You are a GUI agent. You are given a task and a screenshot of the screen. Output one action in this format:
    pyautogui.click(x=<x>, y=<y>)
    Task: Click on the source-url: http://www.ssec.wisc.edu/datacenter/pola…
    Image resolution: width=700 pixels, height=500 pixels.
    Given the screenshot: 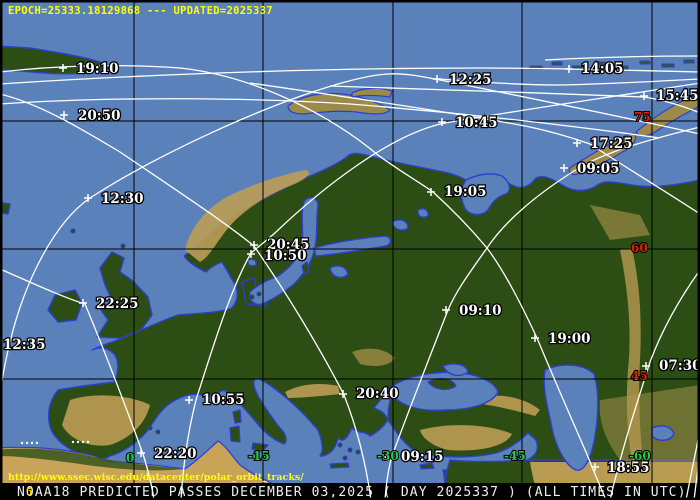 What is the action you would take?
    pyautogui.click(x=156, y=477)
    